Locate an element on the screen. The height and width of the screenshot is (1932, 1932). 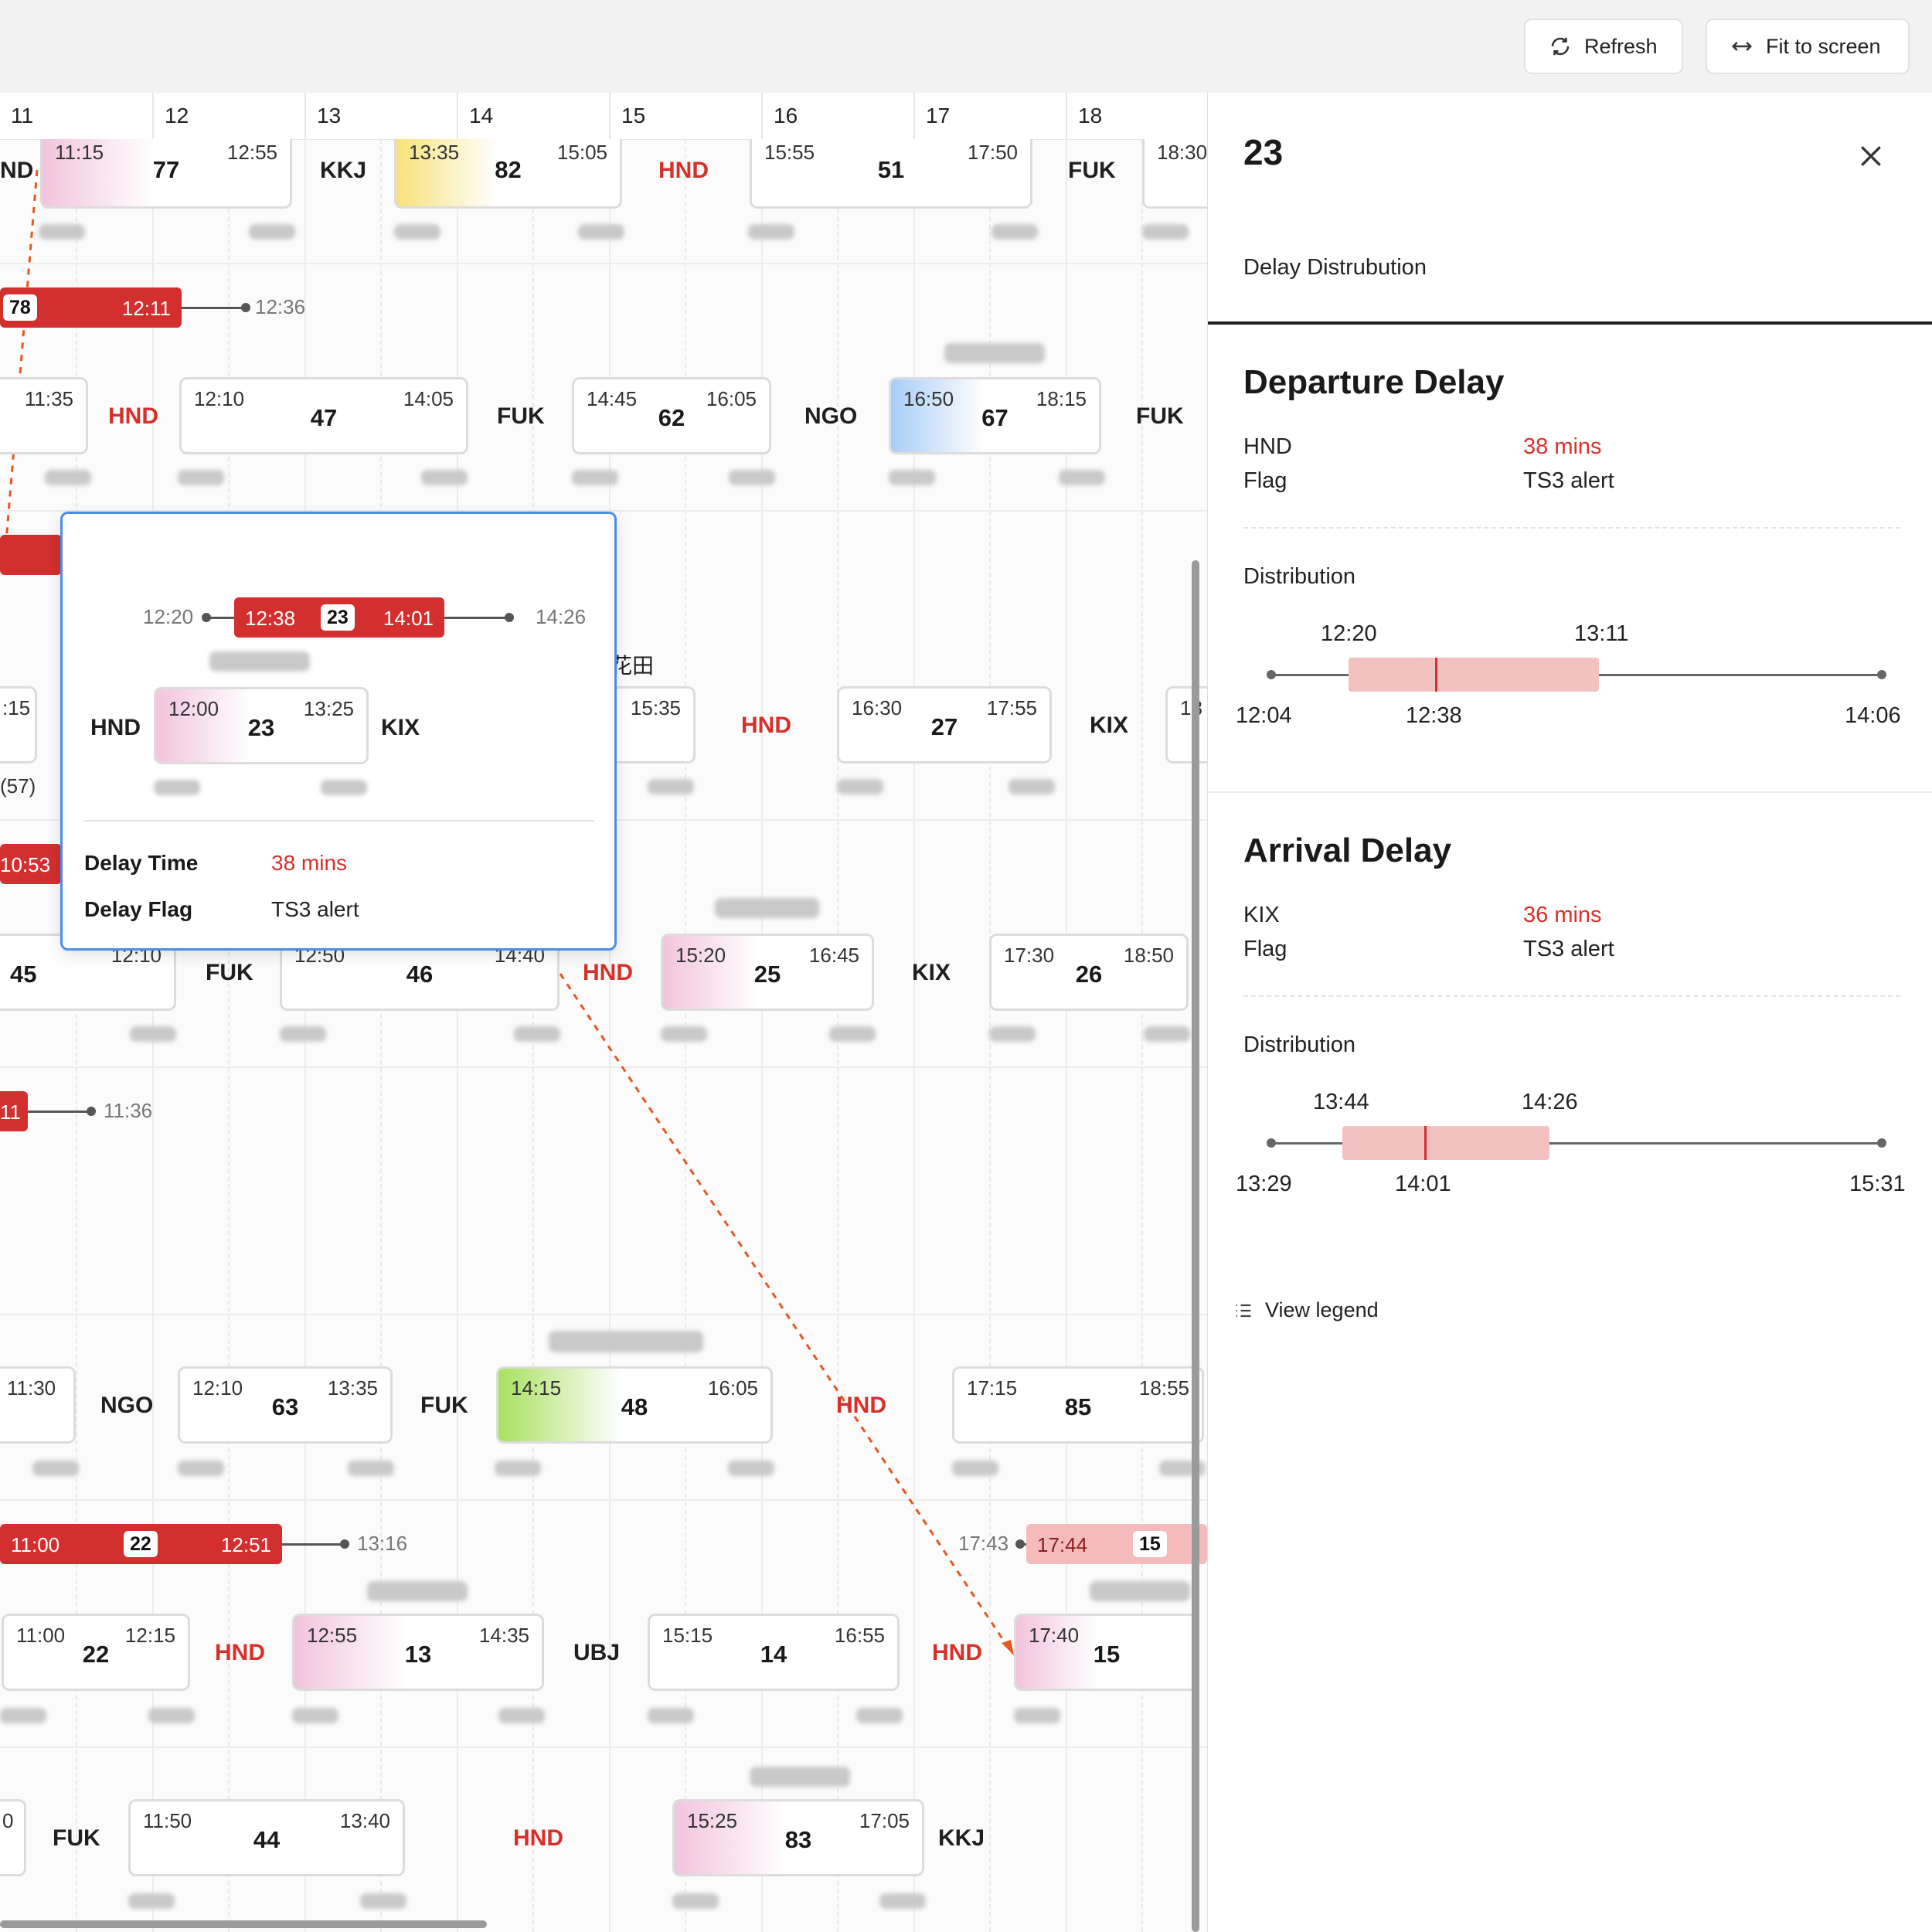
median-label: 14:01 is located at coordinates (1423, 1184).